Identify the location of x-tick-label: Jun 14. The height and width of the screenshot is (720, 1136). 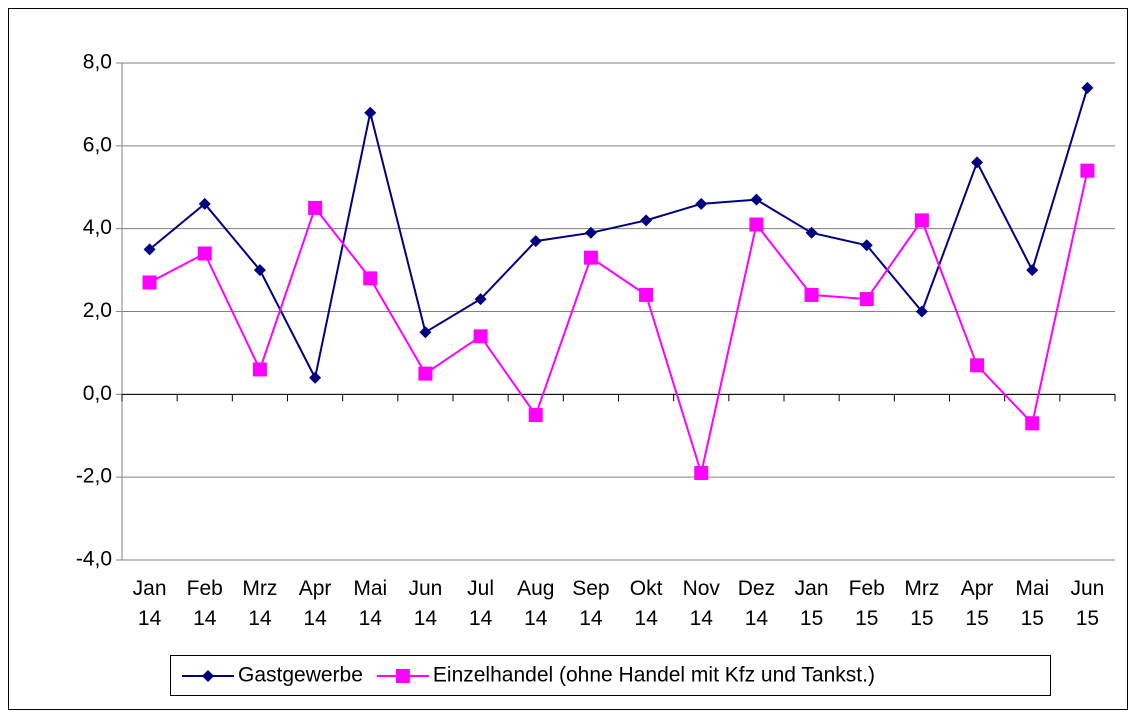
(425, 603).